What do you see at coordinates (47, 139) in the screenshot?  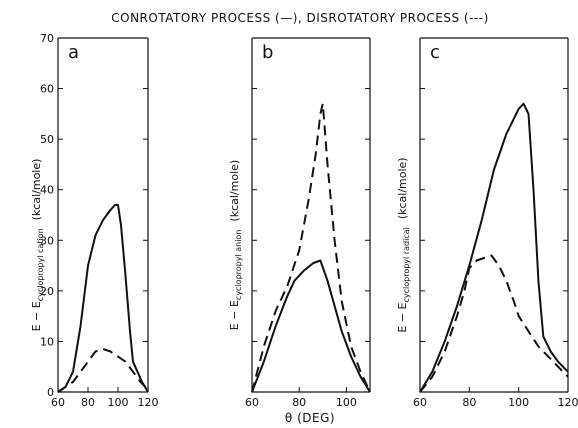 I see `y-tick-label: 50` at bounding box center [47, 139].